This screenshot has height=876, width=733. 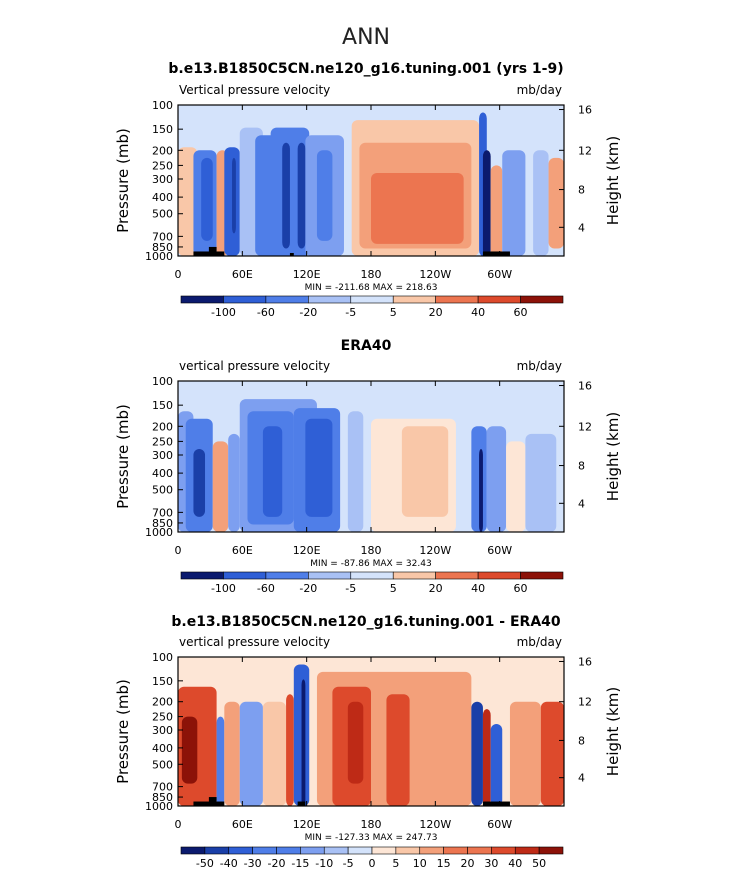 I want to click on colorbar-label: 0, so click(x=372, y=863).